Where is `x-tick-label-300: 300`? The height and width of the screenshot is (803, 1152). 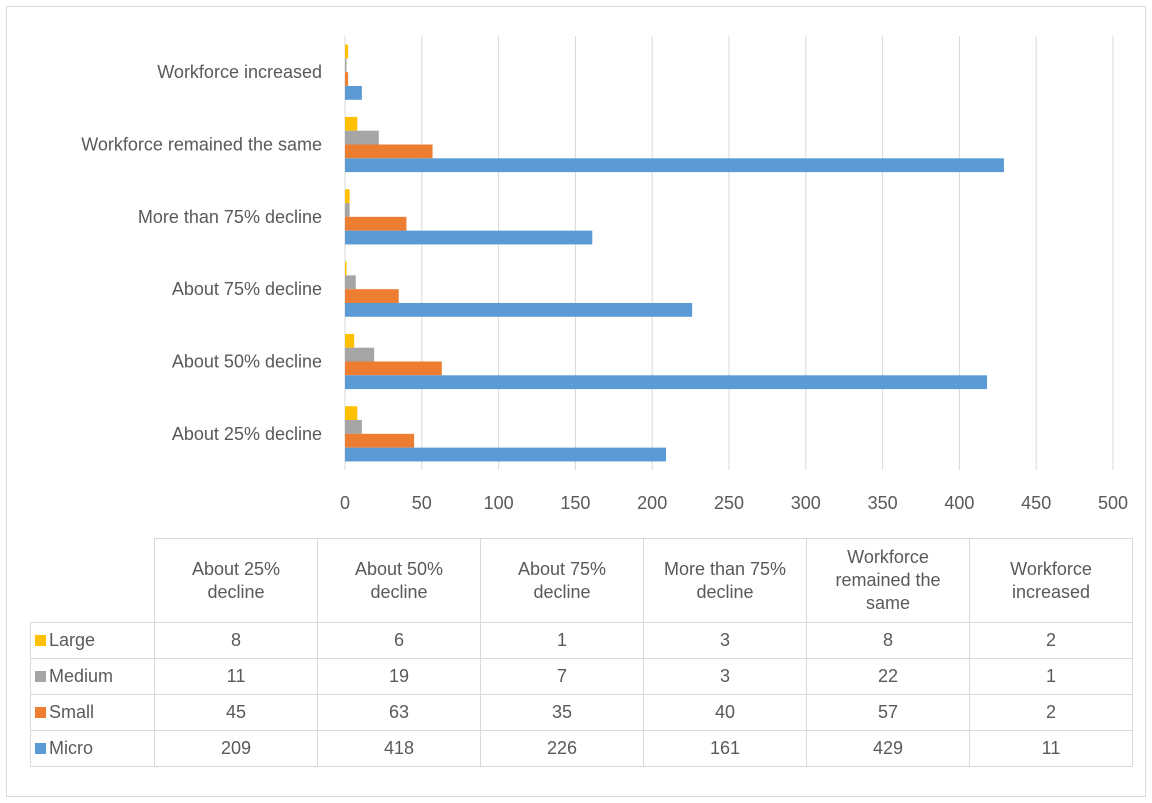 x-tick-label-300: 300 is located at coordinates (806, 503).